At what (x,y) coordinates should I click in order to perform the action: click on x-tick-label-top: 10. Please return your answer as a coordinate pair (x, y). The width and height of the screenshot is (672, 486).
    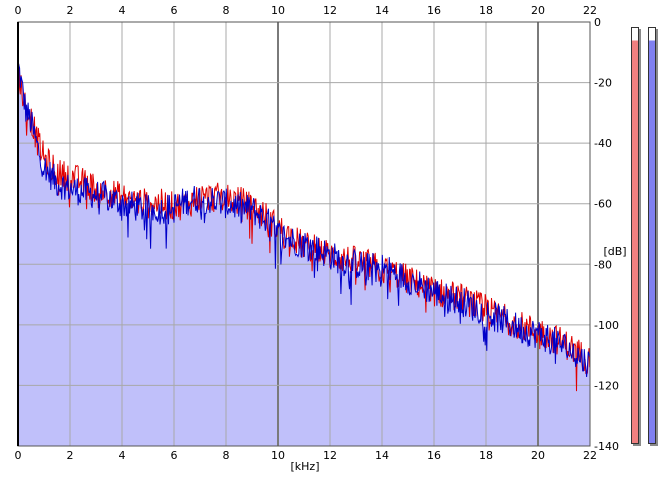
    Looking at the image, I should click on (278, 10).